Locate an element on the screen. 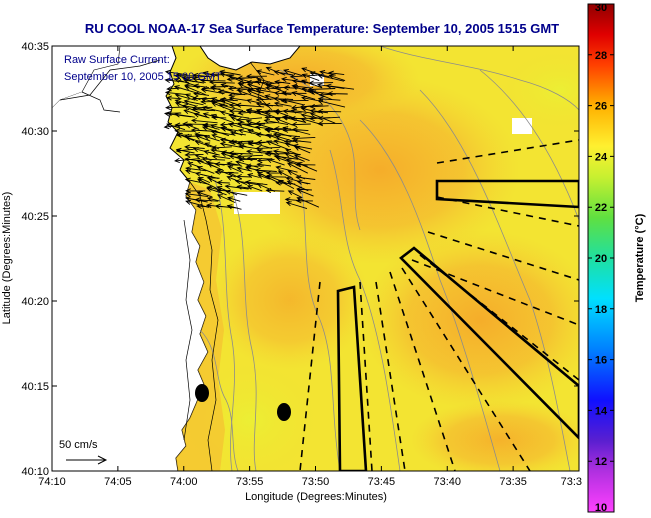 The height and width of the screenshot is (518, 651). y-tick-label: 40:35 is located at coordinates (35, 47).